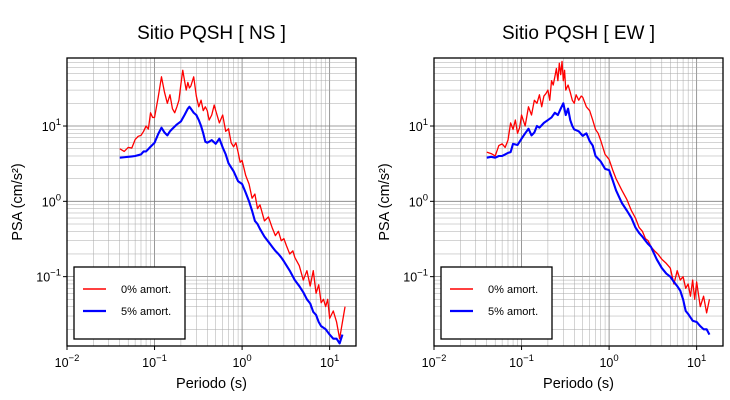 This screenshot has width=730, height=400. I want to click on chart-title: Sitio PQSH [ NS ], so click(211, 33).